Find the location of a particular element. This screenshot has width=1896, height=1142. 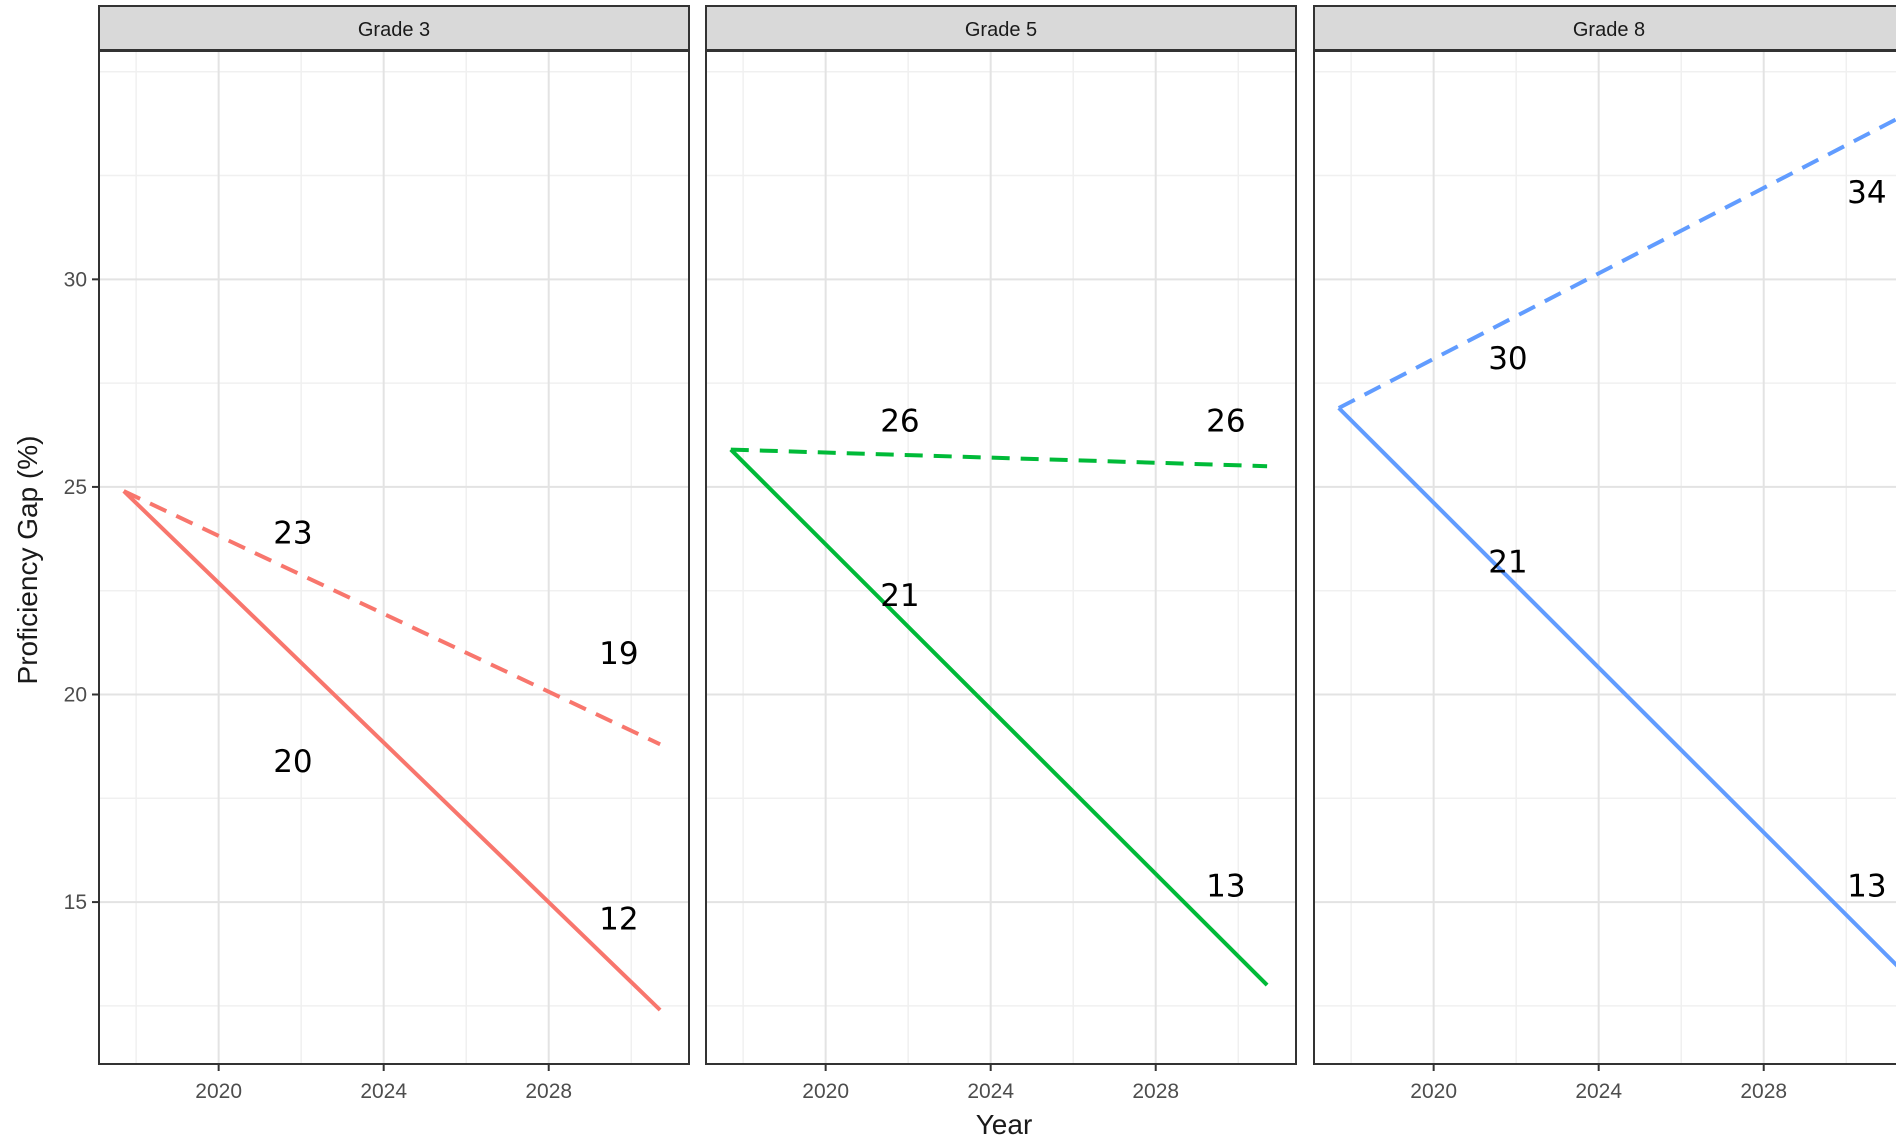

data-label: 20 is located at coordinates (292, 762).